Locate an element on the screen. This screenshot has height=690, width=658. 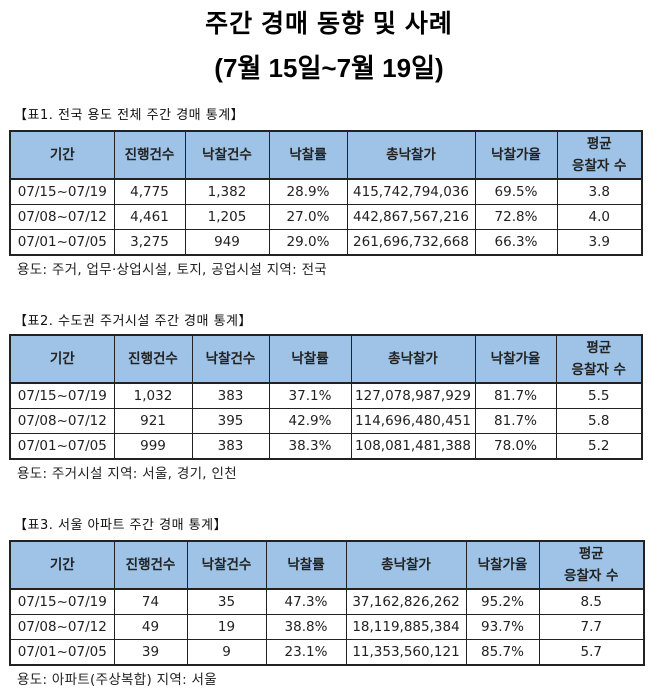
cell-winning-bid-rate: 27.0% is located at coordinates (308, 217).